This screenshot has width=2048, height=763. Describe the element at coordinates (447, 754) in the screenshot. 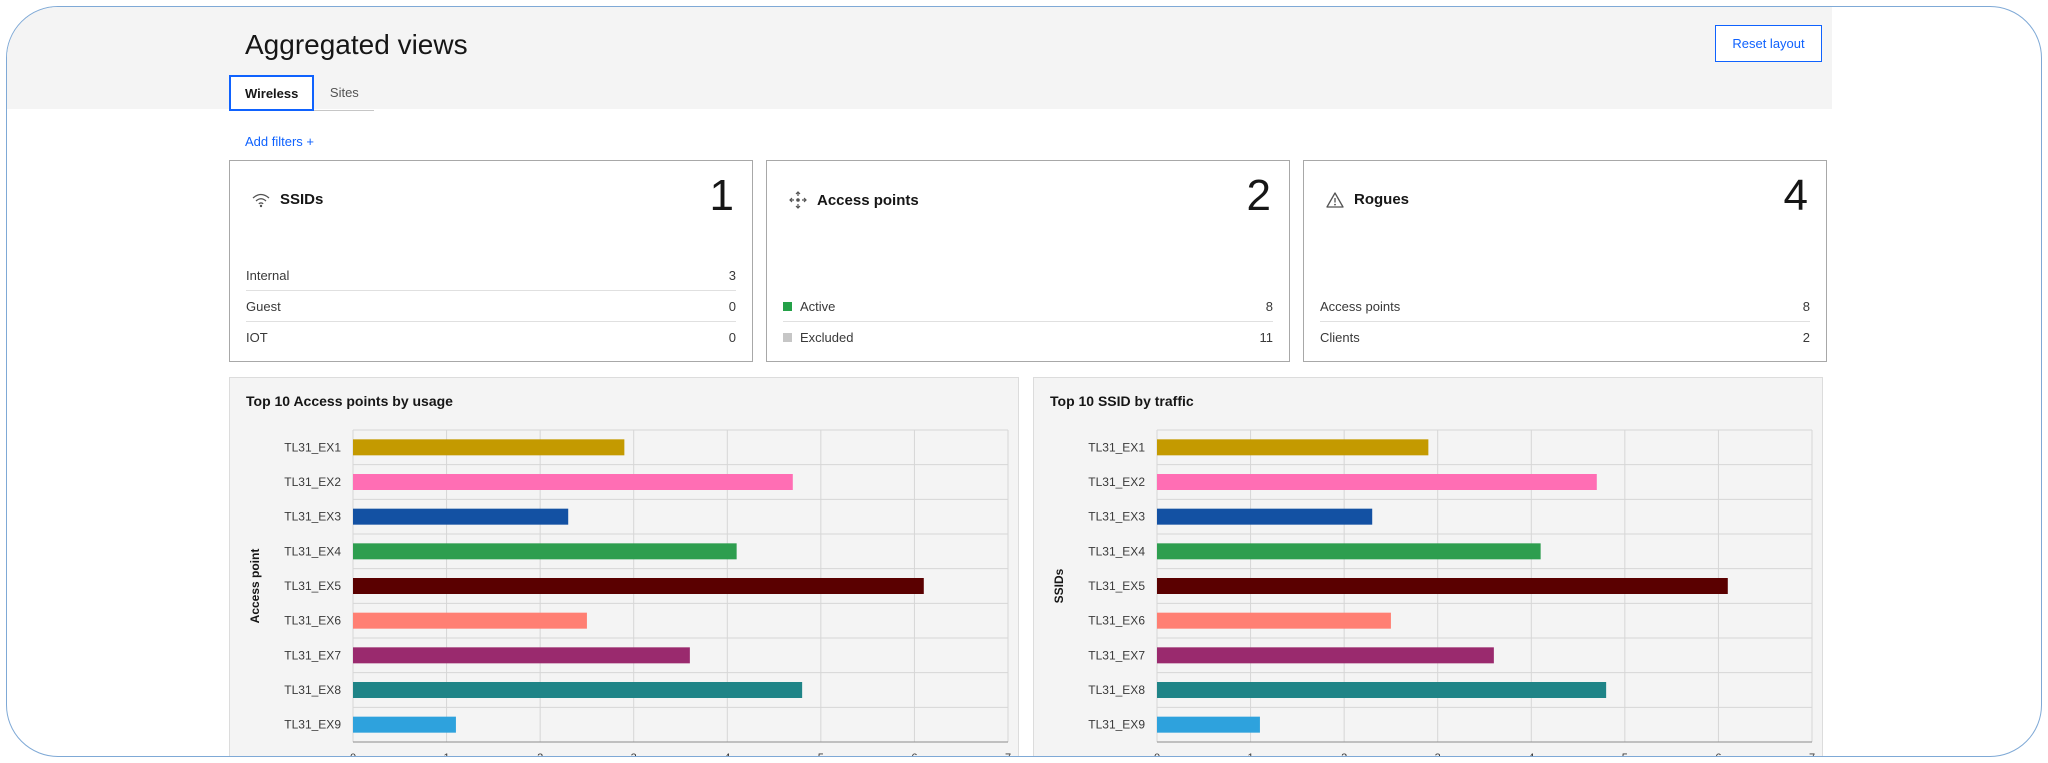

I see `x-tick-label: 1` at that location.